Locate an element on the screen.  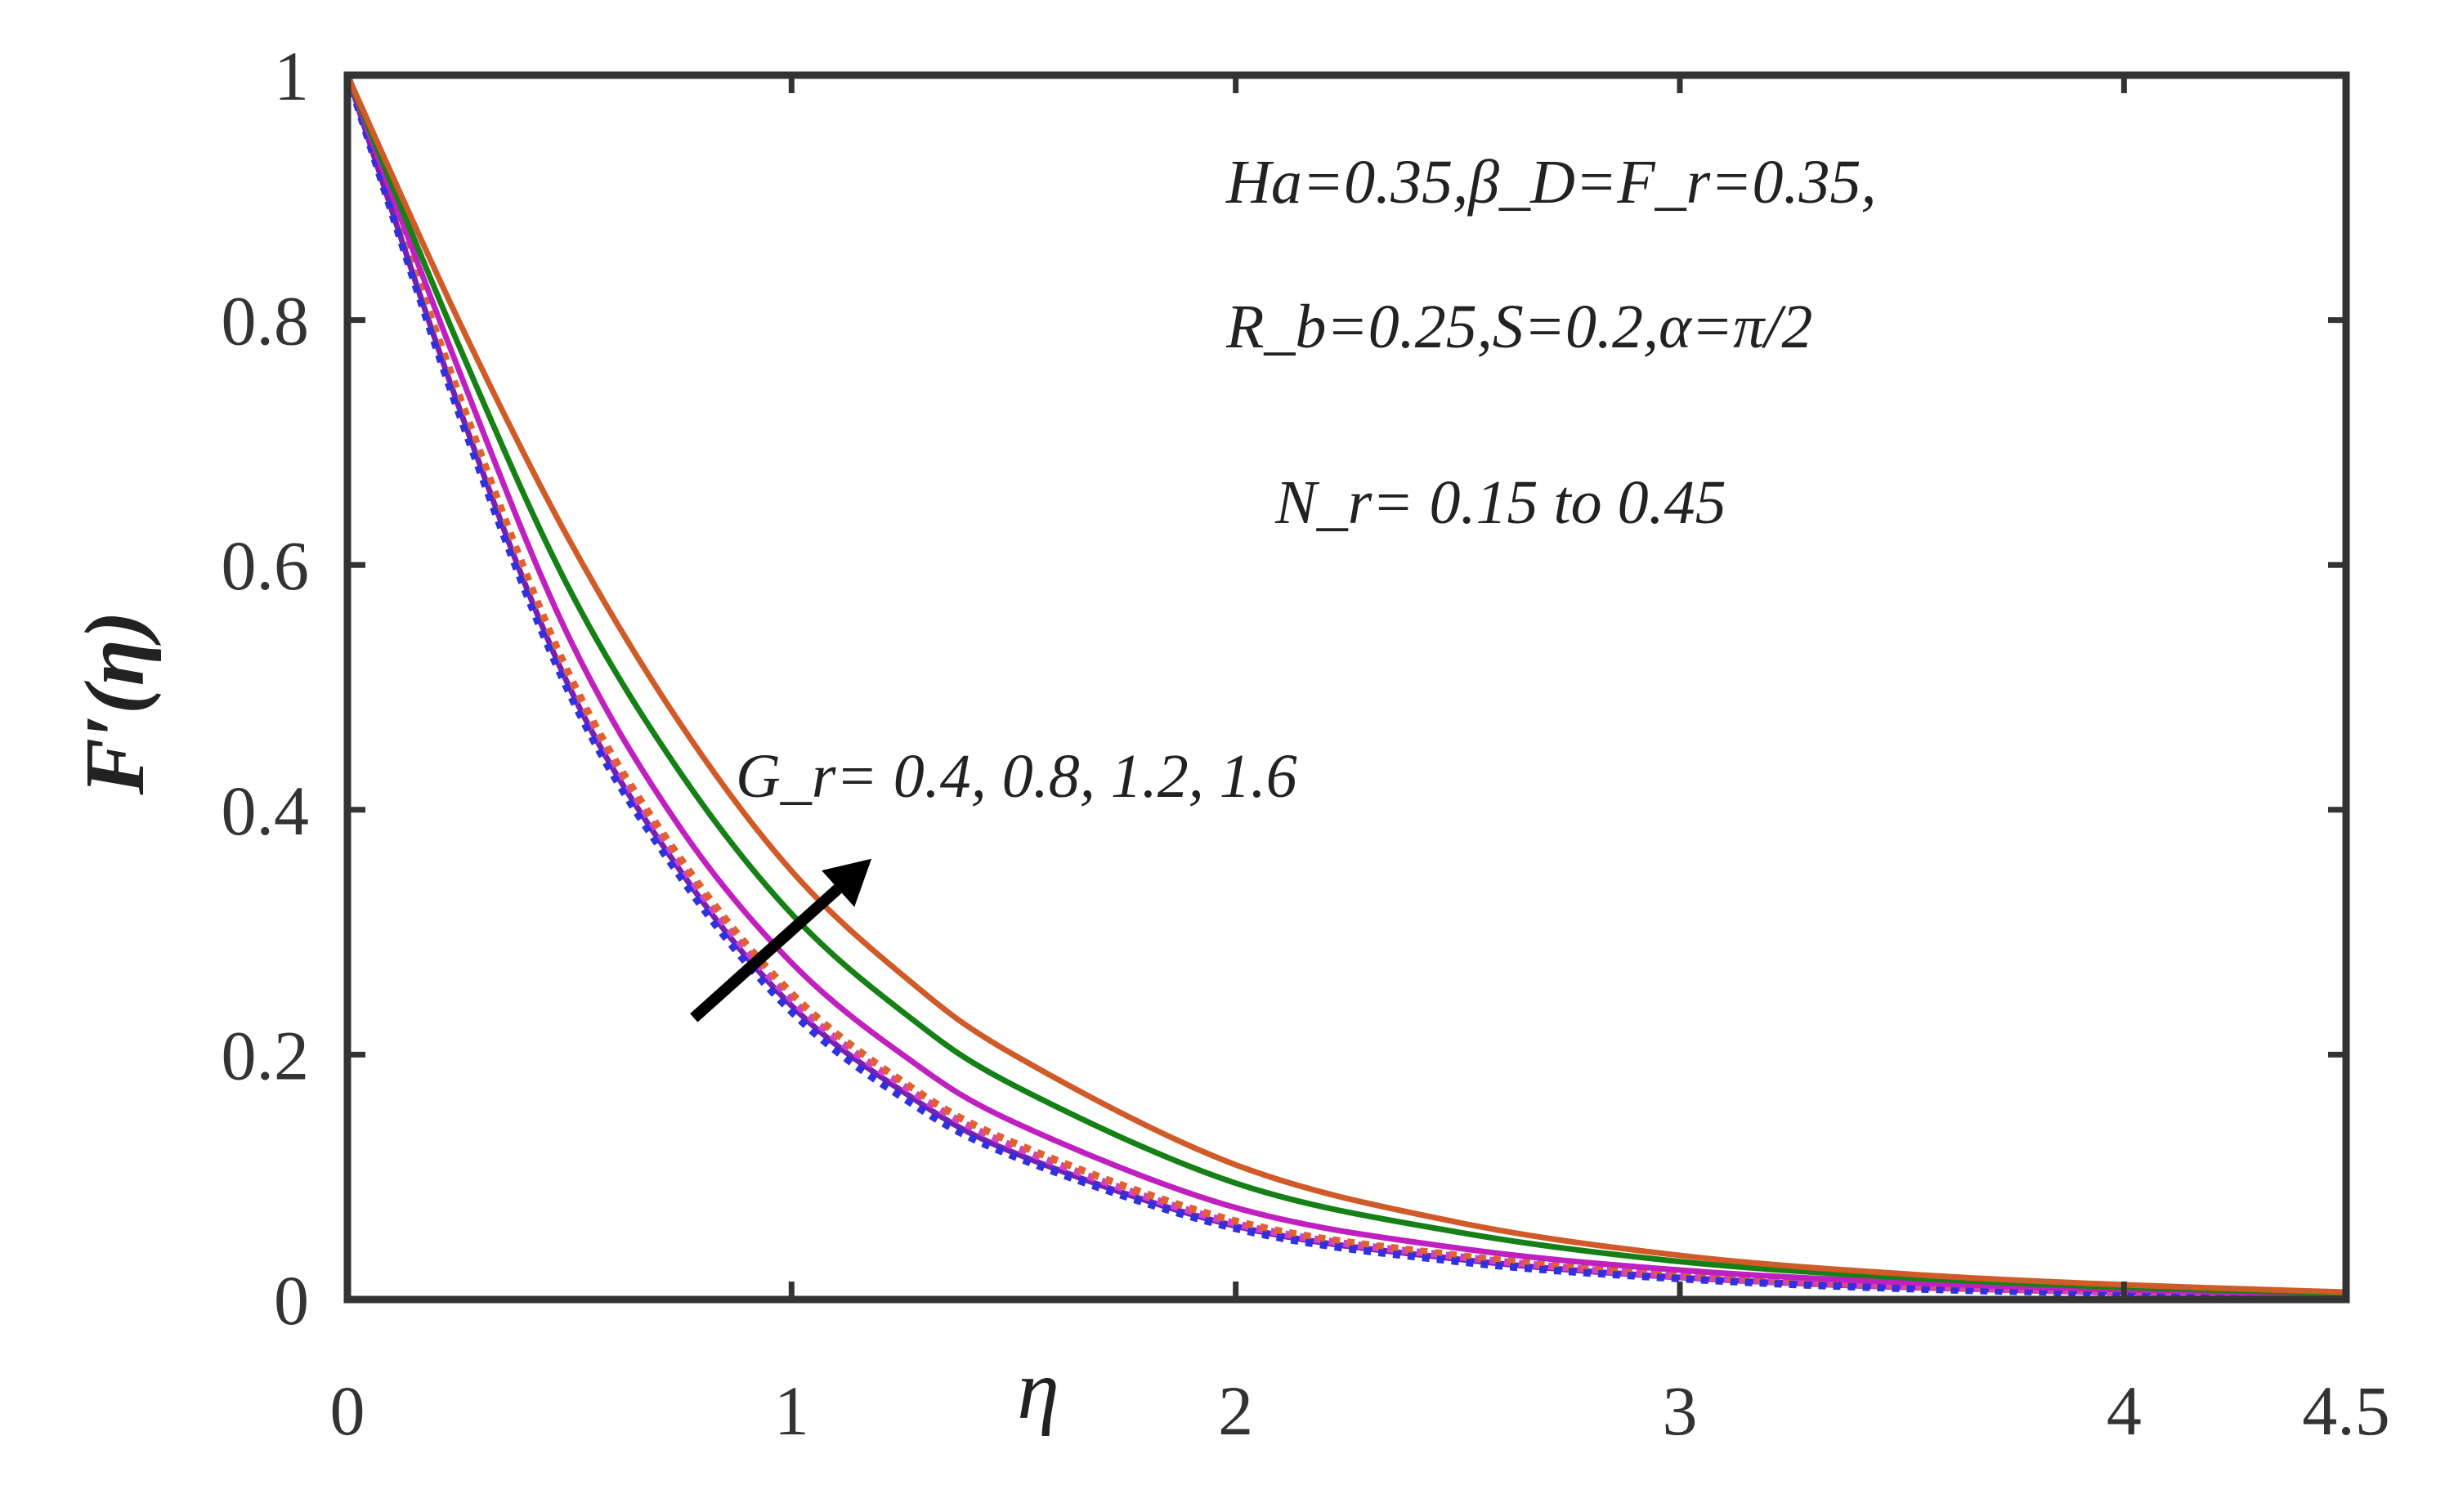
gr-label: G_r= 0.4, 0.8, 1.2, 1.6 is located at coordinates (1017, 776).